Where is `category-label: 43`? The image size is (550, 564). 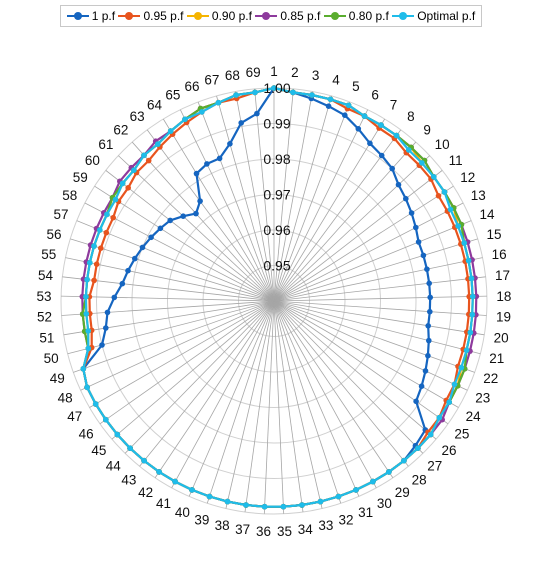 category-label: 43 is located at coordinates (128, 479).